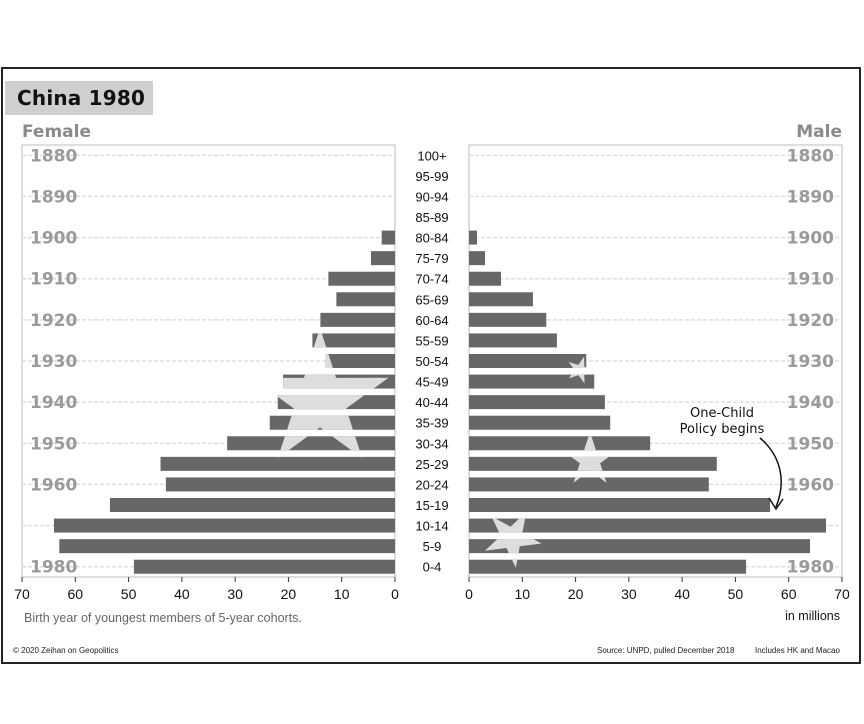 The height and width of the screenshot is (724, 864). Describe the element at coordinates (682, 594) in the screenshot. I see `male-x-tick-label: 40` at that location.